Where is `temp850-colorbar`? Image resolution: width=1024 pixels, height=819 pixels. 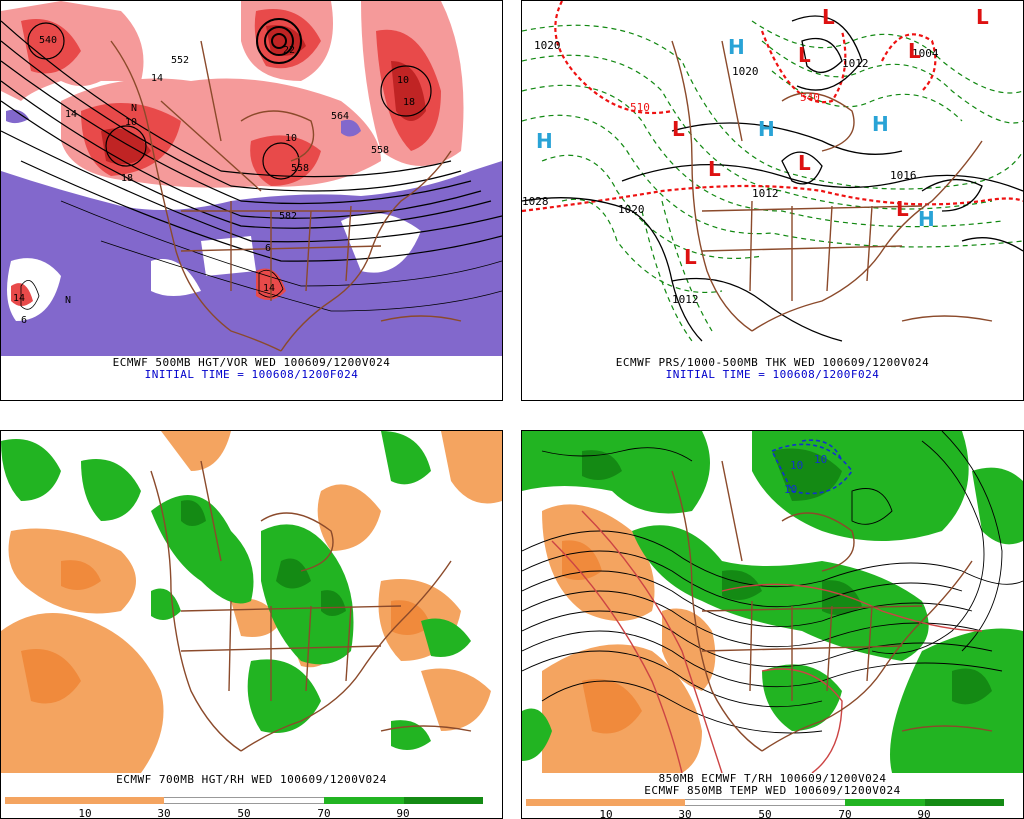
temp850-colorbar is located at coordinates (765, 802).